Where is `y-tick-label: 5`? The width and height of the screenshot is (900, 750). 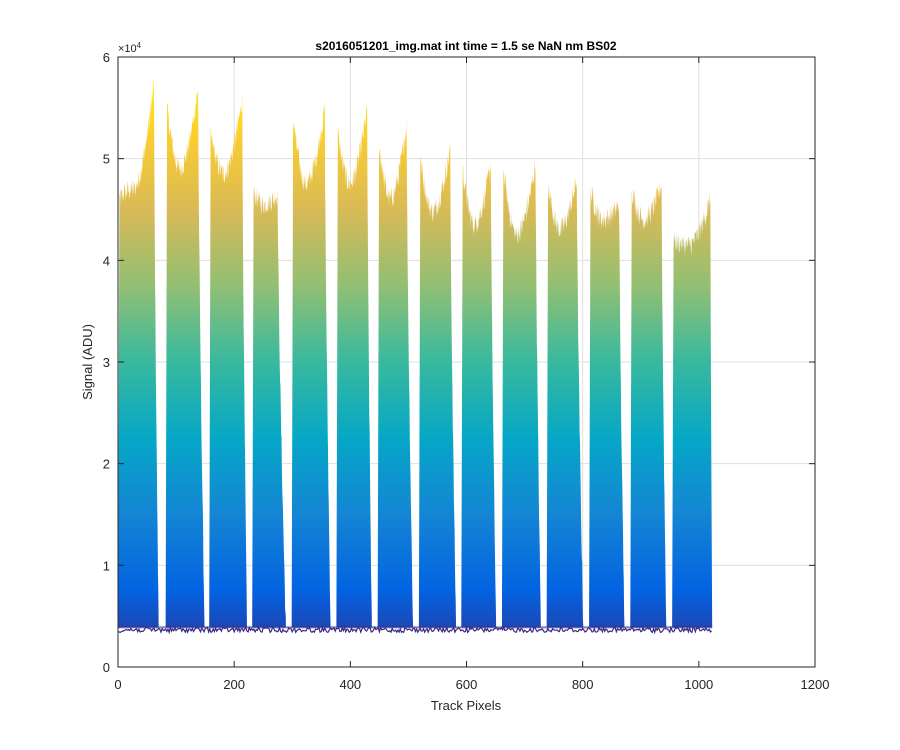
y-tick-label: 5 is located at coordinates (106, 159).